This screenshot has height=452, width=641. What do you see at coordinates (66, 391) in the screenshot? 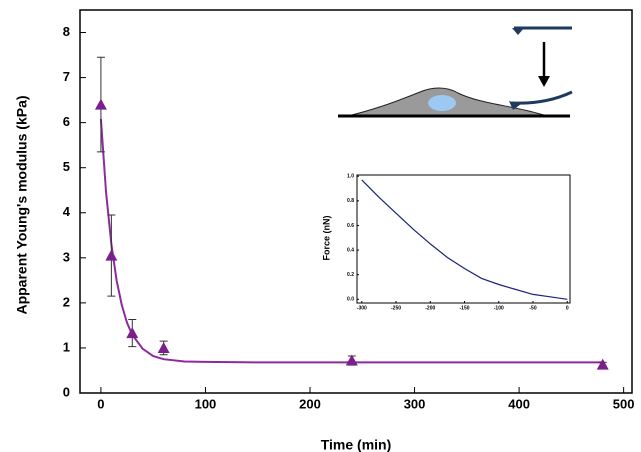
I see `y-tick-label: 0` at bounding box center [66, 391].